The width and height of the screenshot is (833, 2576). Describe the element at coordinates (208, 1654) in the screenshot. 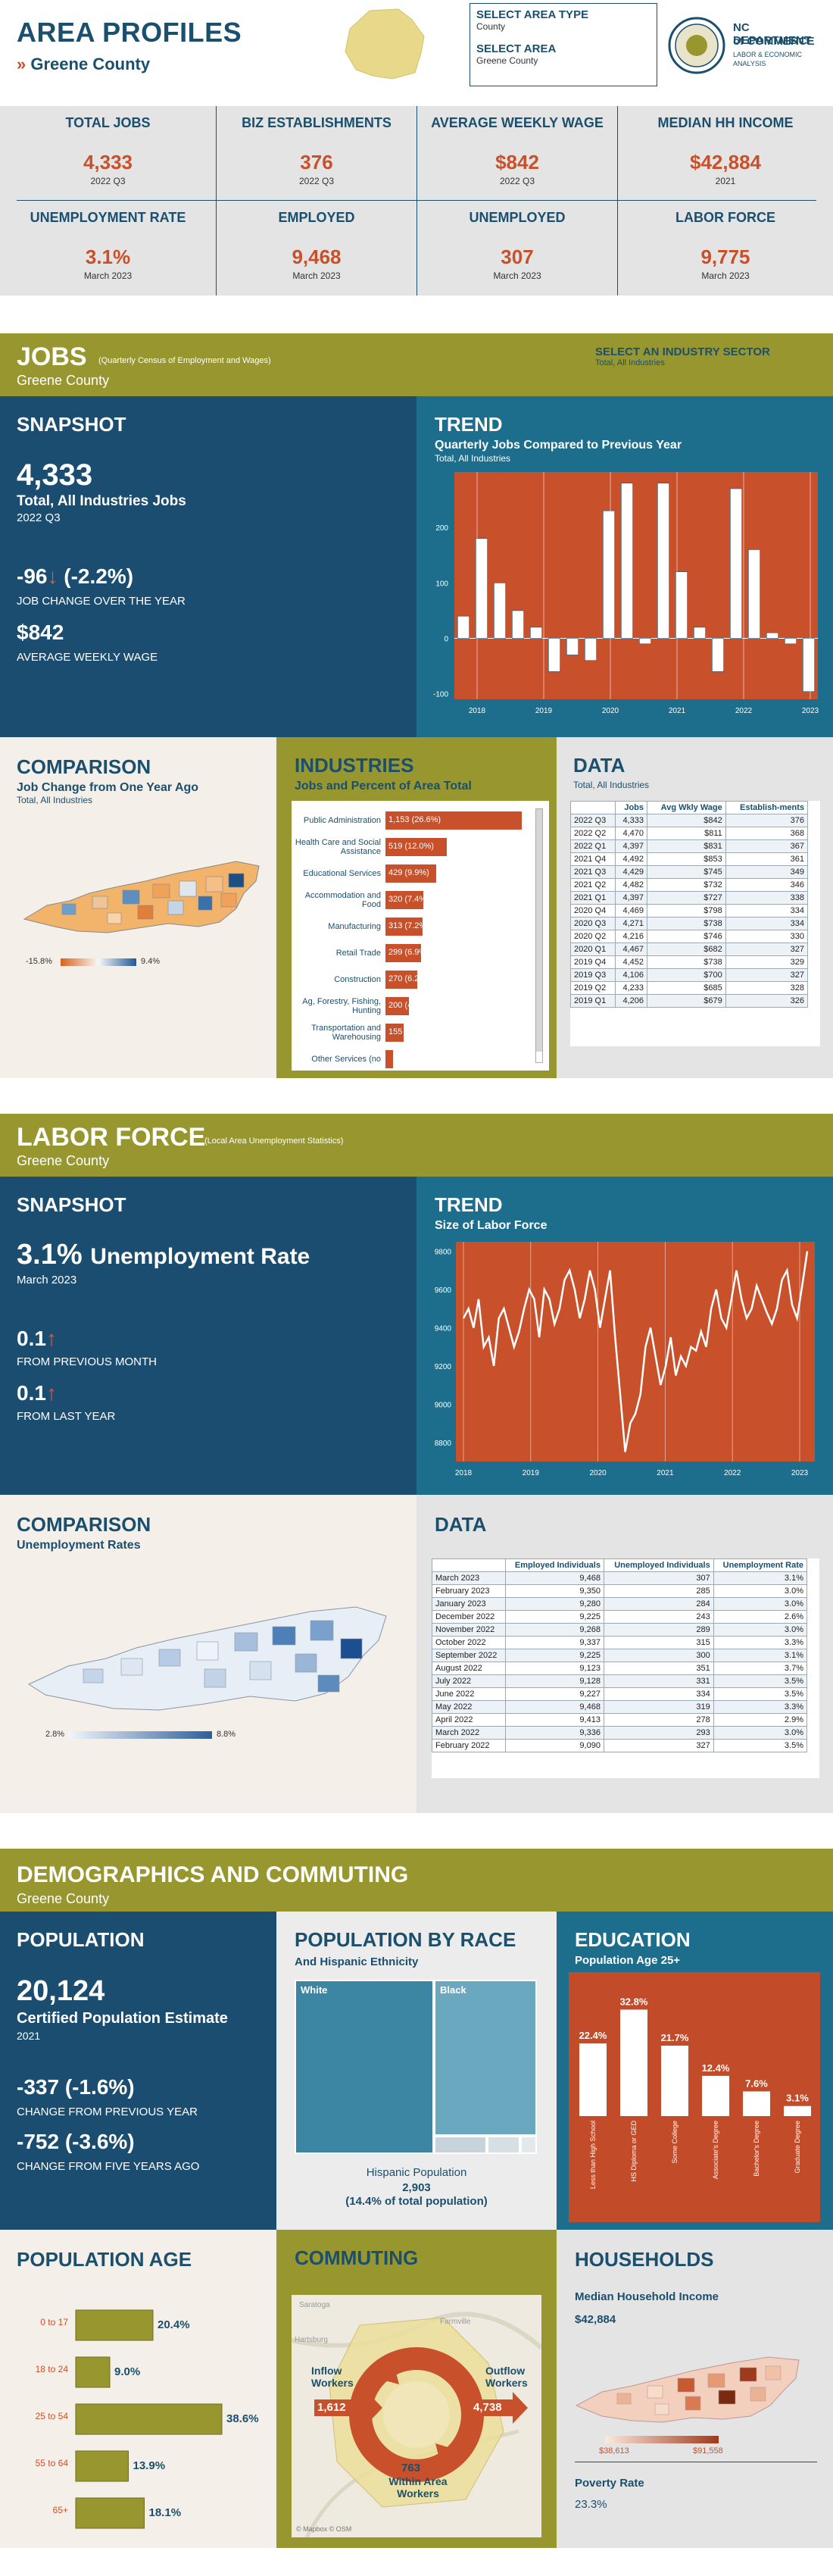

I see `nc-unemployment-map` at that location.